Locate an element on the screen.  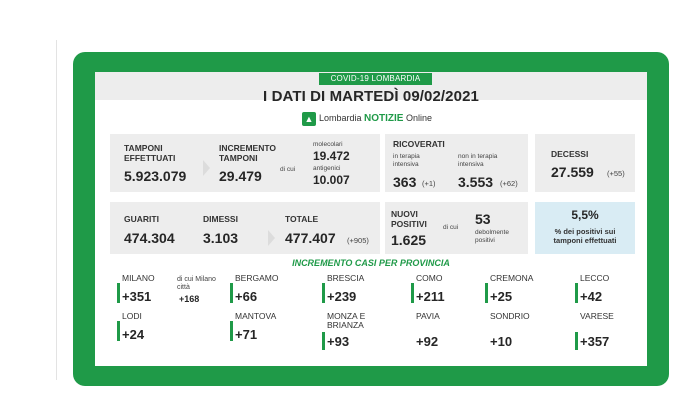
province-name: MONZA E BRIANZA is located at coordinates (346, 320).